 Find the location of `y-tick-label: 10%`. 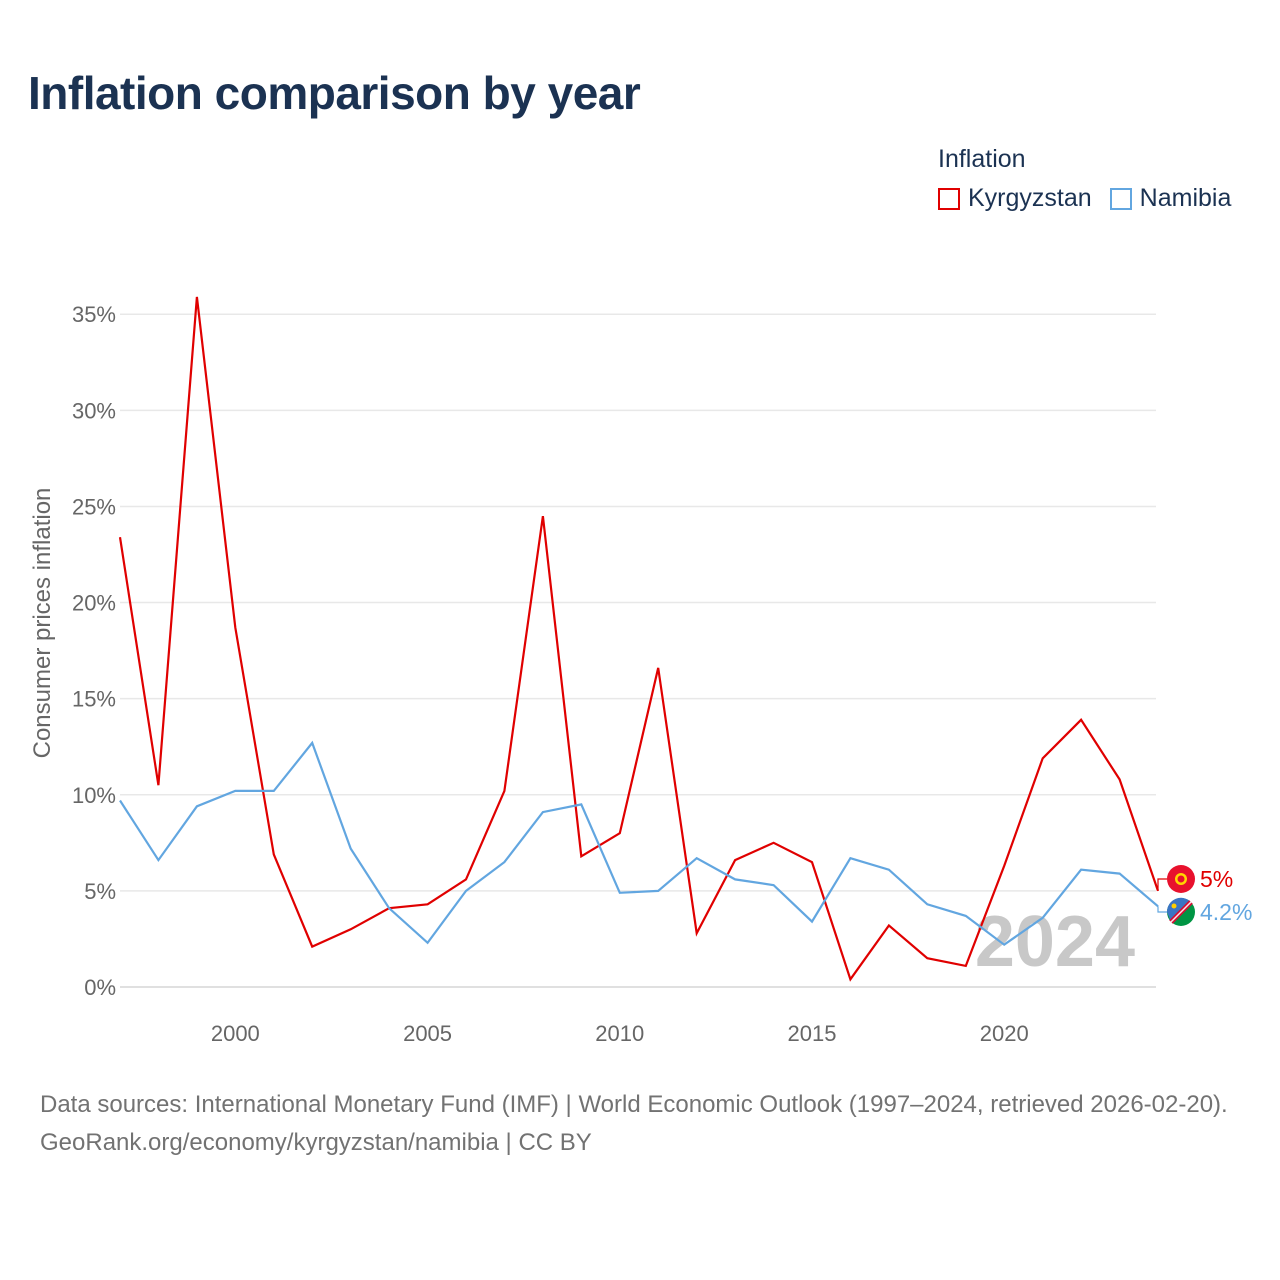

y-tick-label: 10% is located at coordinates (94, 795).